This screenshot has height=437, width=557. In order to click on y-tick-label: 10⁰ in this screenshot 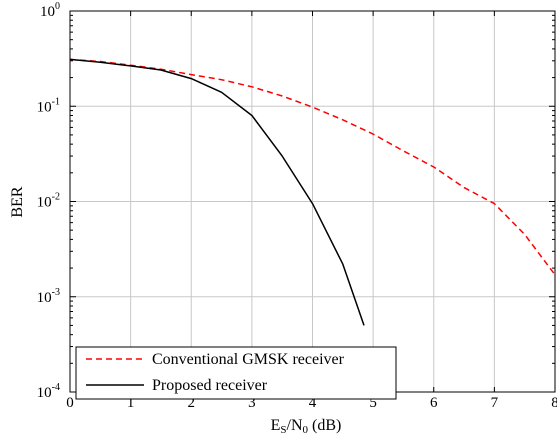, I will do `click(50, 10)`.